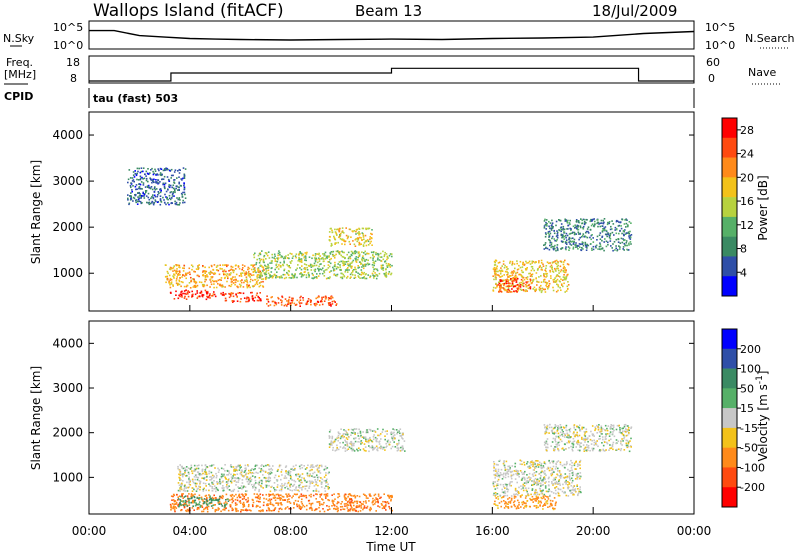 The image size is (800, 554). Describe the element at coordinates (18, 96) in the screenshot. I see `cpid-label: CPID` at that location.